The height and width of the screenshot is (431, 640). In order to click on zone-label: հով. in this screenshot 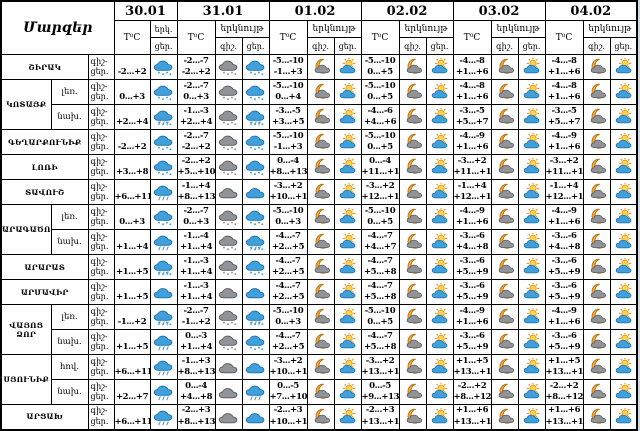, I will do `click(69, 367)`.